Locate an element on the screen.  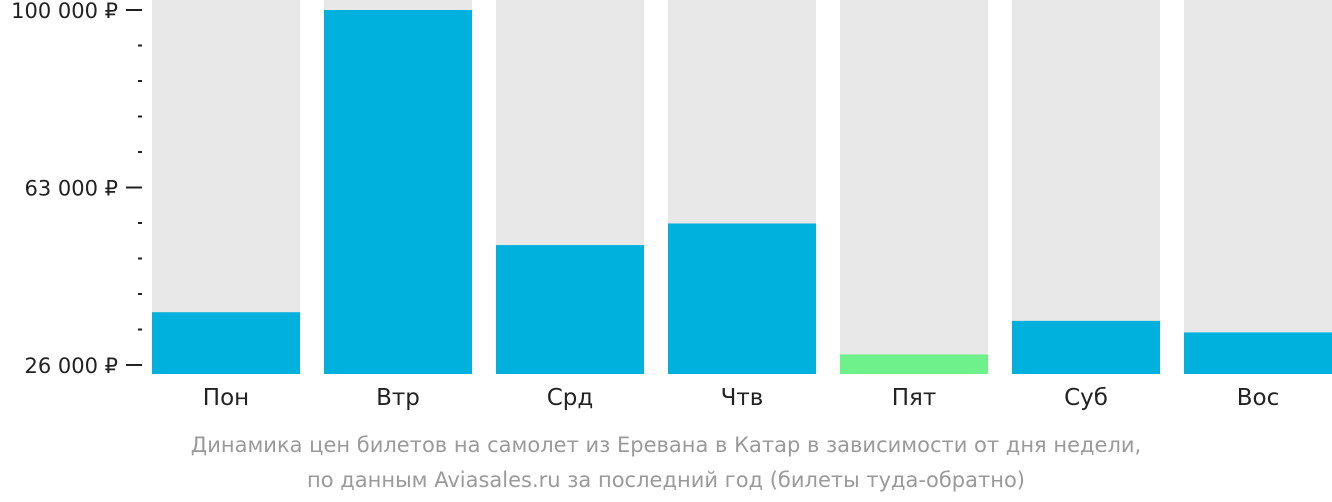
y-tick-label-0: 100 000 ₽ is located at coordinates (64, 11).